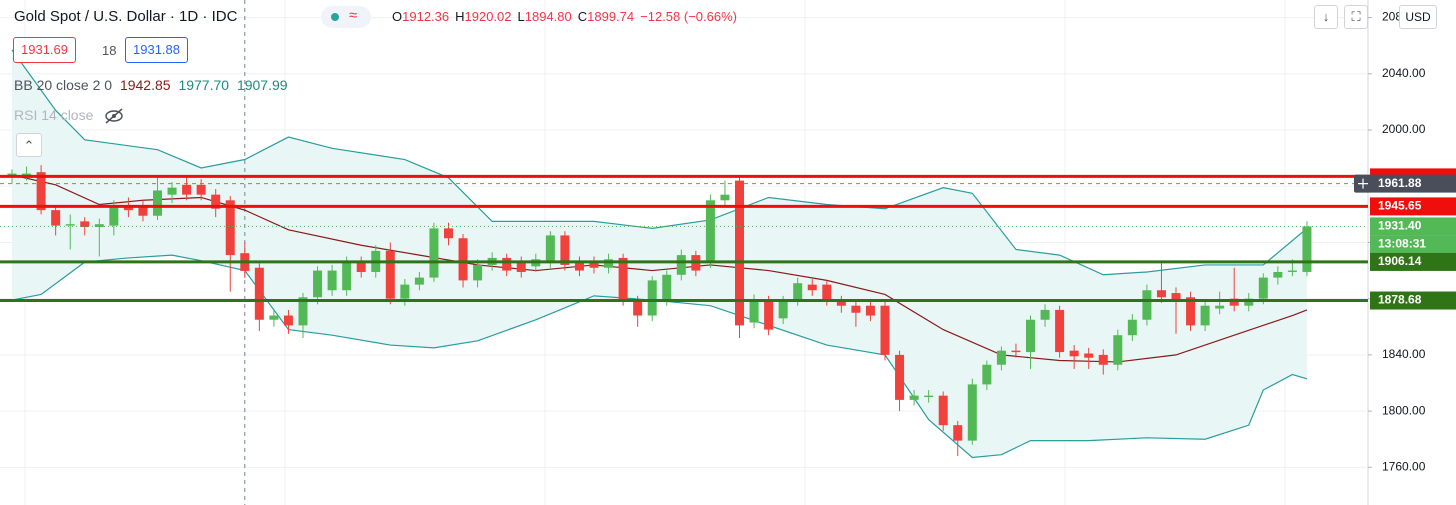 Image resolution: width=1456 pixels, height=505 pixels. Describe the element at coordinates (44, 50) in the screenshot. I see `bid-chip: 1931.69` at that location.